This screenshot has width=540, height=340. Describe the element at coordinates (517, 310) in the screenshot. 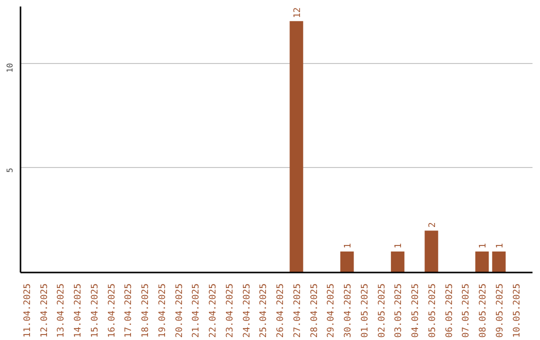

I see `x-tick-label: 10.05.2025` at that location.